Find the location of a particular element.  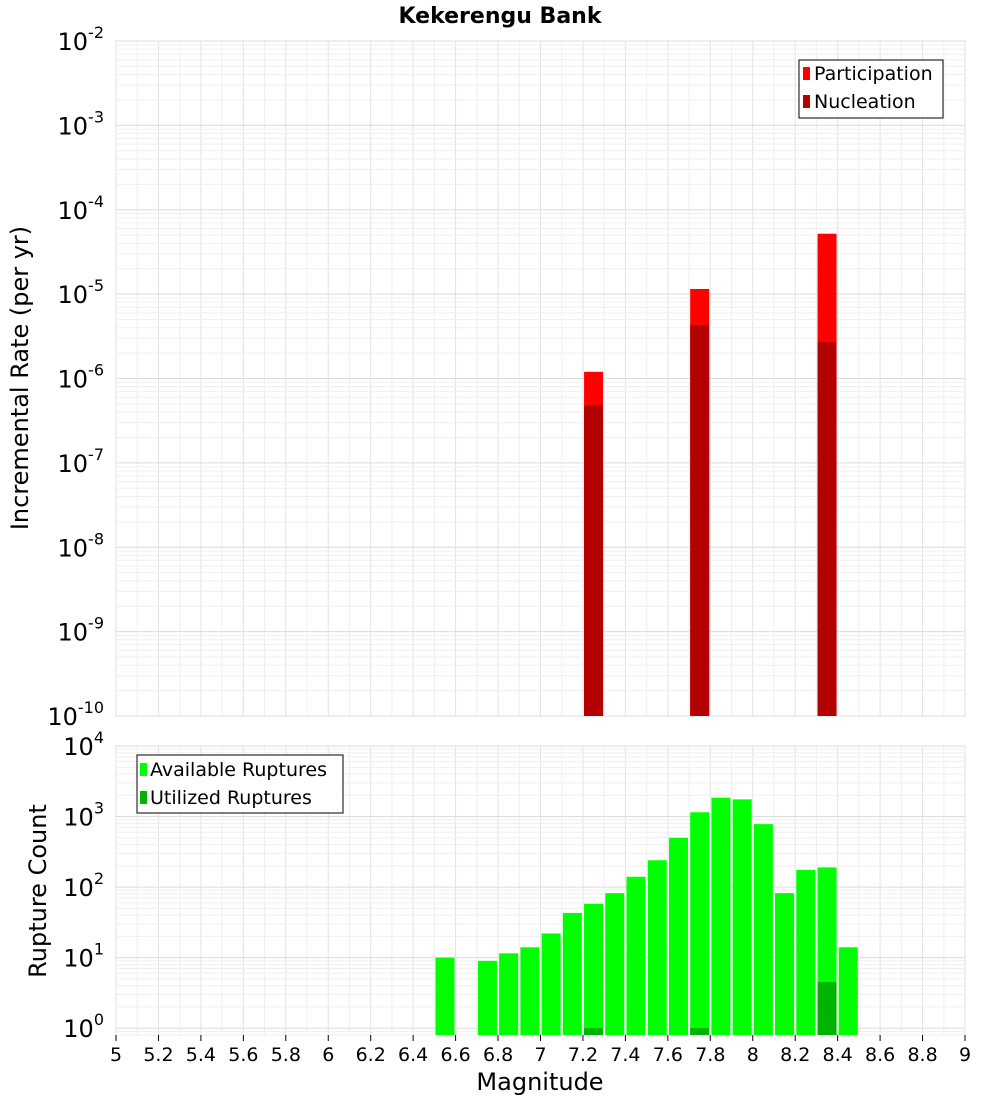

y-tick-label: 10⁻⁵ is located at coordinates (81, 292).